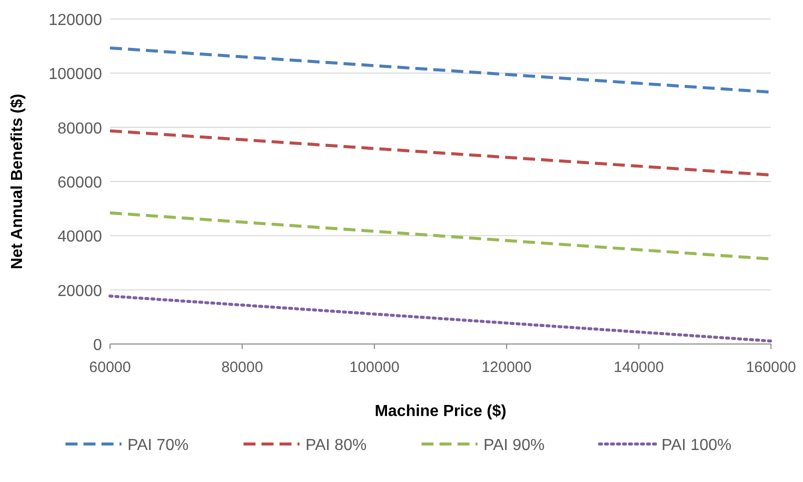 This screenshot has width=803, height=482. I want to click on x-tick-label: 80000, so click(242, 367).